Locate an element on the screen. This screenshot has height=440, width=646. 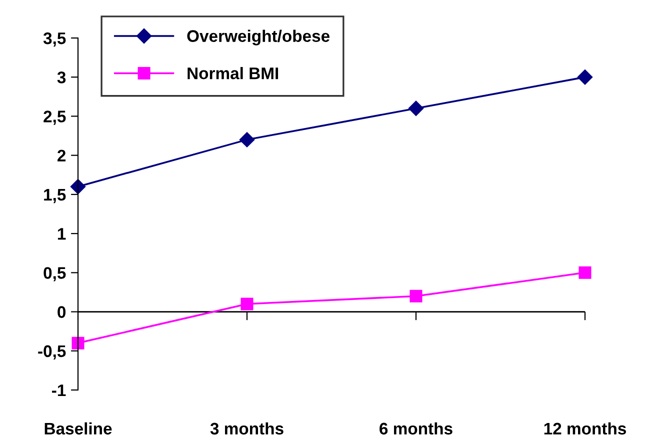
y-tick-label: 3 is located at coordinates (61, 78).